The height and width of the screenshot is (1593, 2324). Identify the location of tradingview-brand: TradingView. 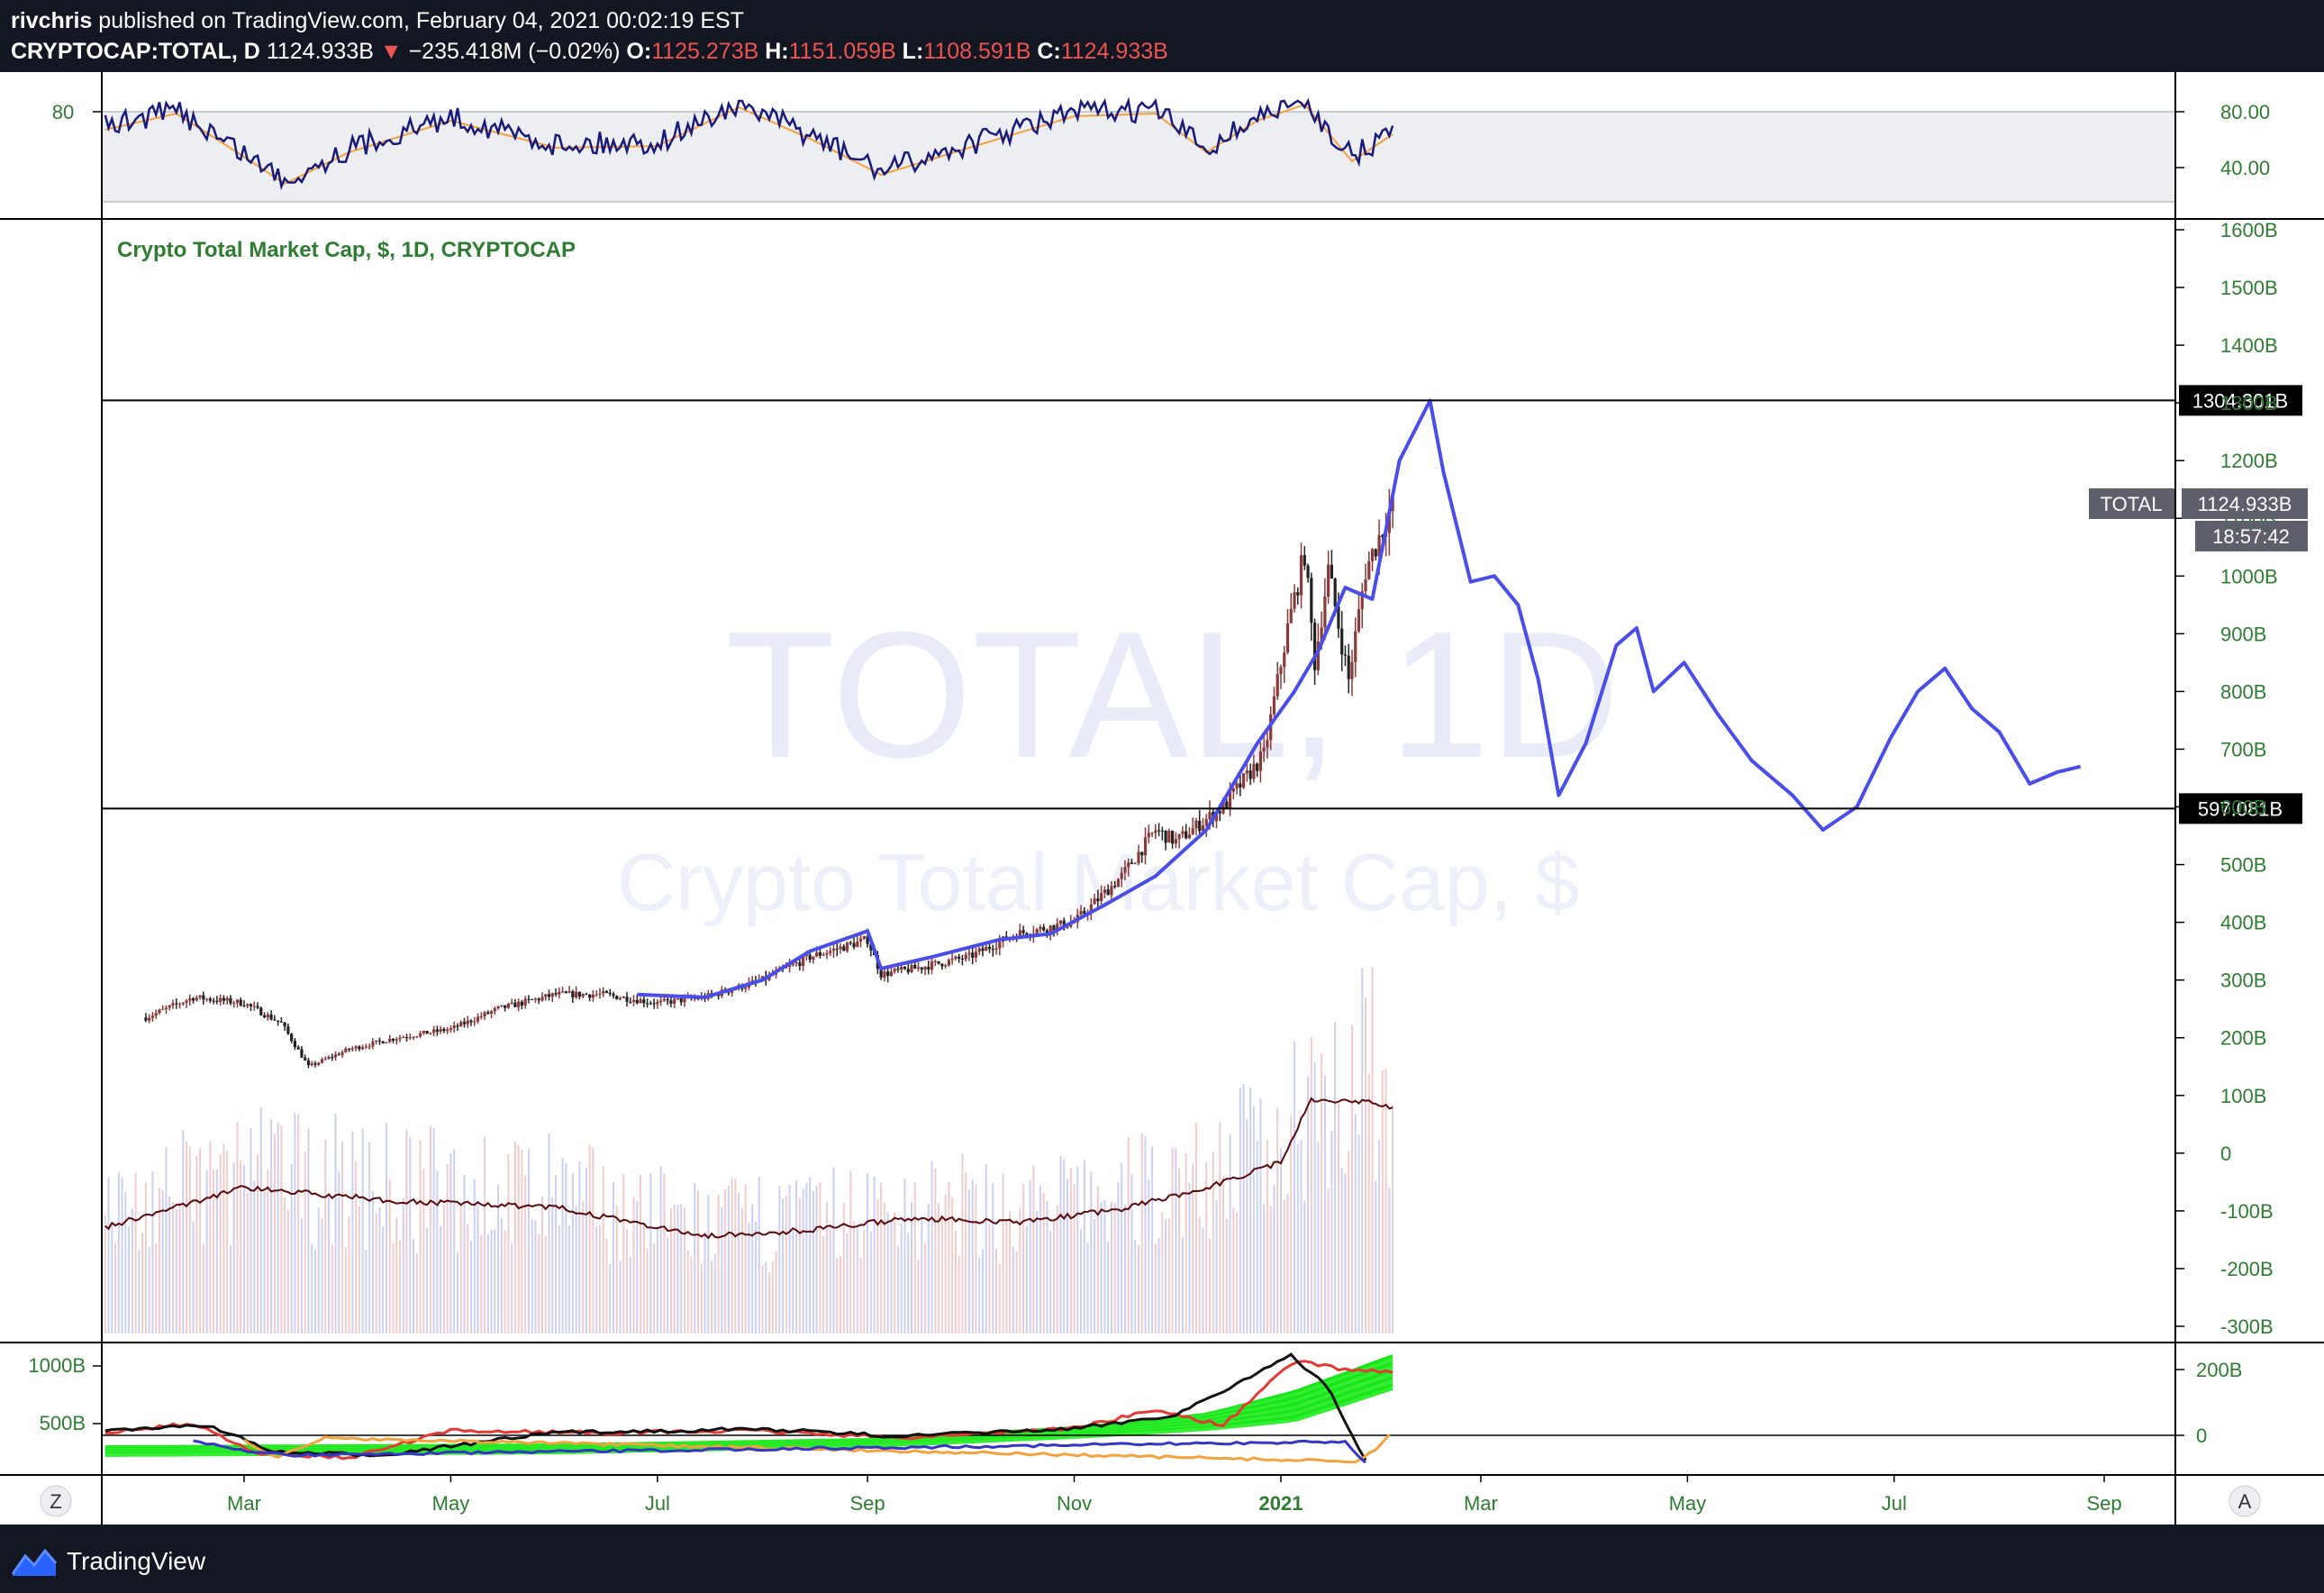
(137, 1561).